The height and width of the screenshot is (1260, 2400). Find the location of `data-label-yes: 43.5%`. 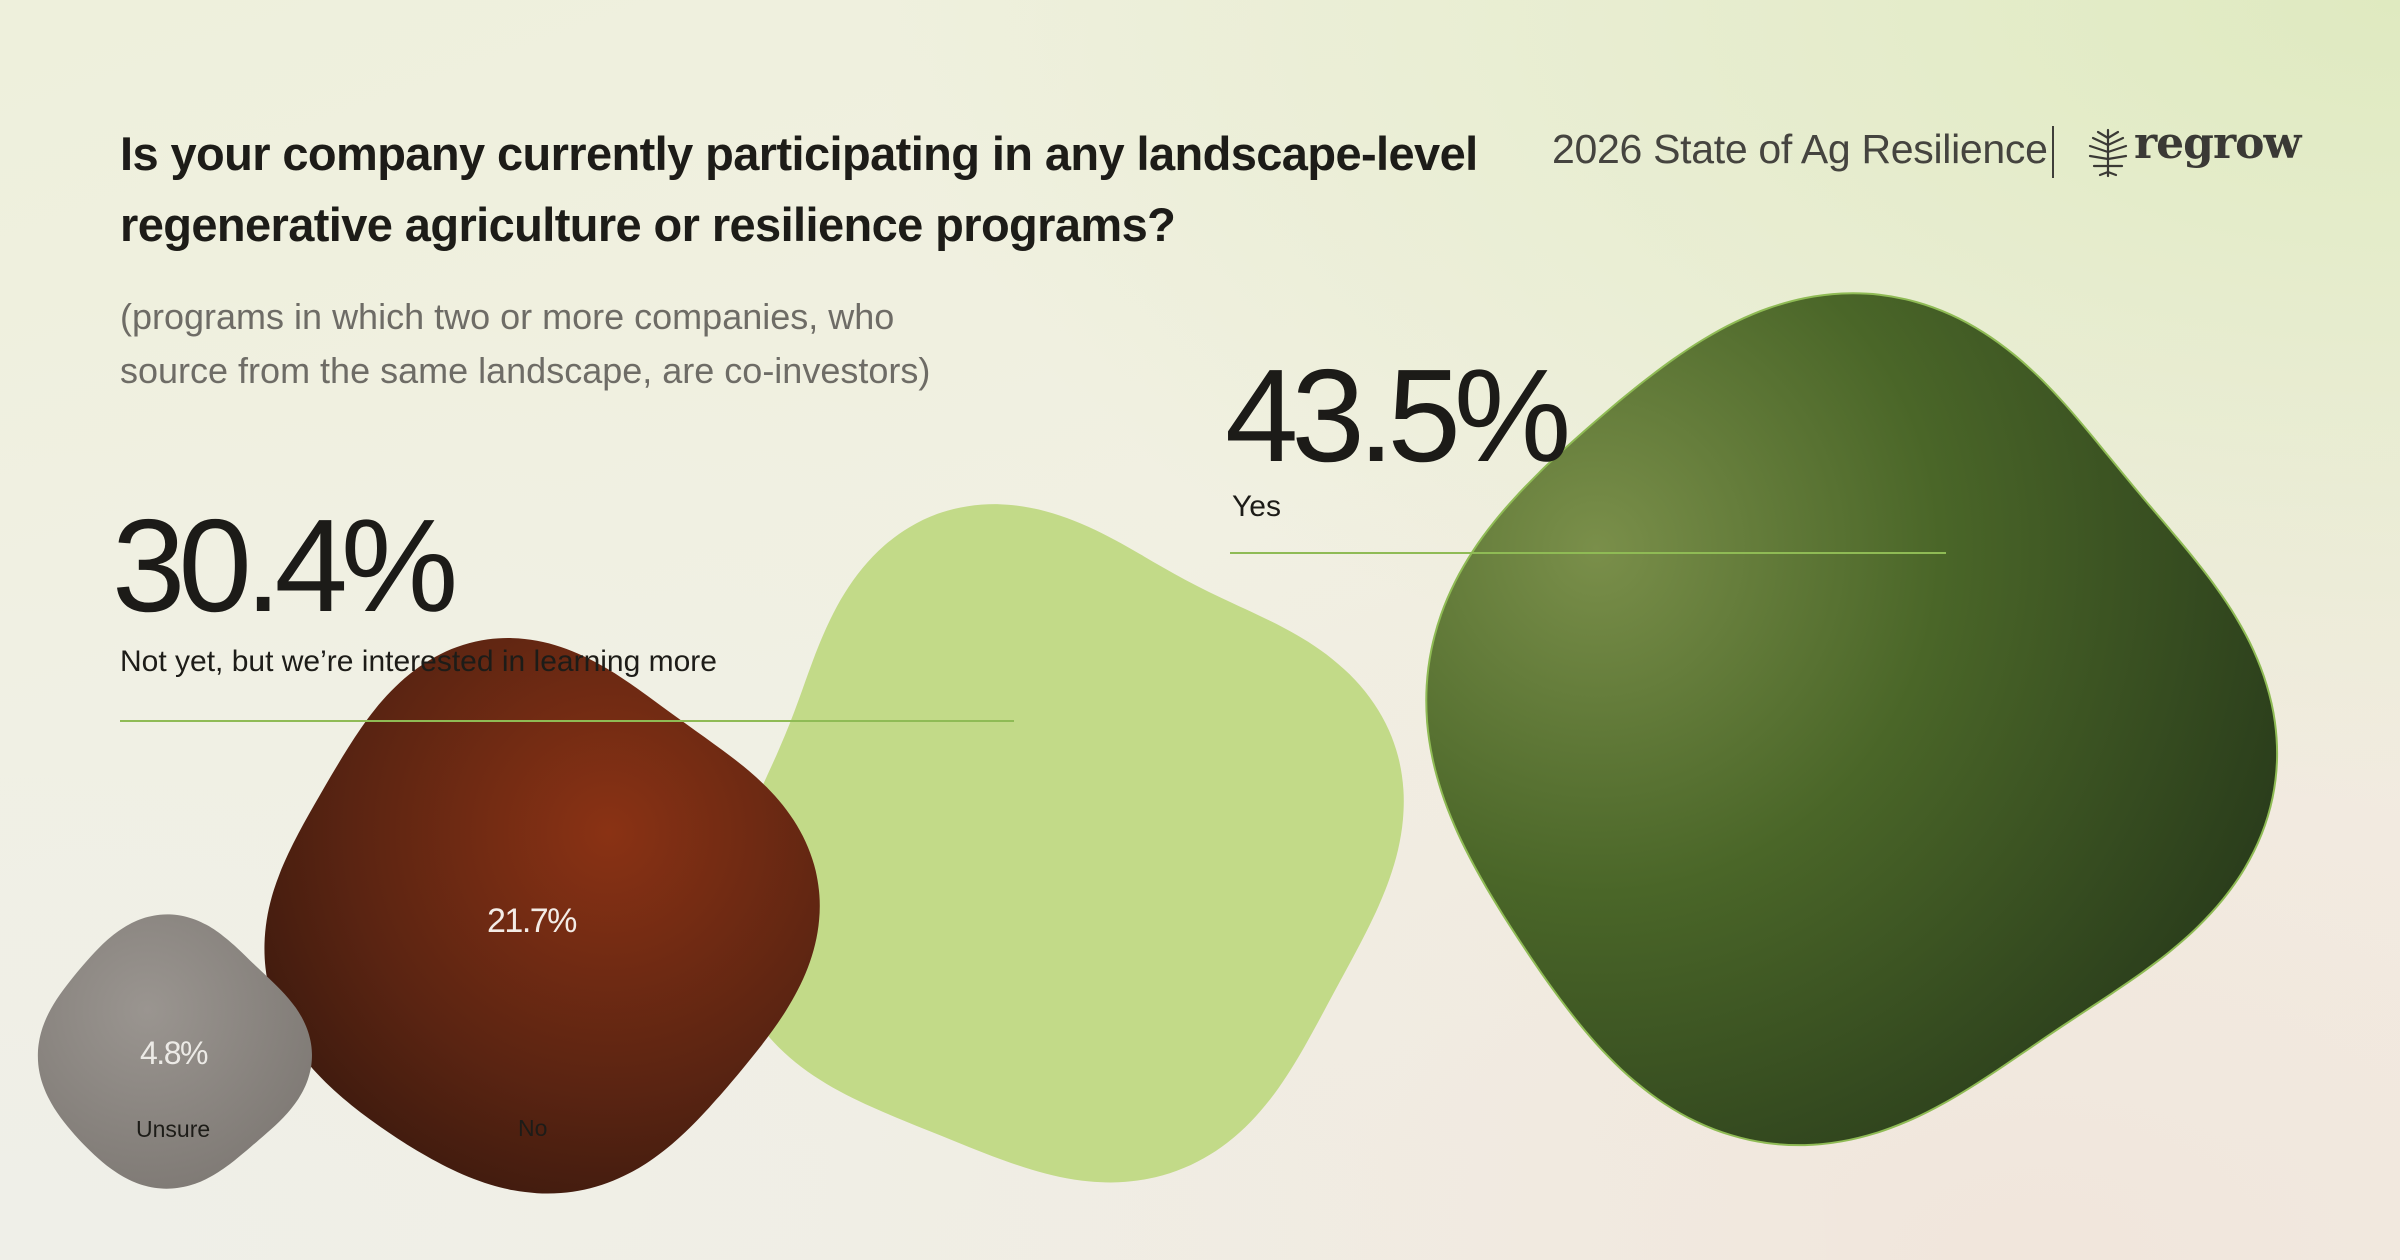

data-label-yes: 43.5% is located at coordinates (1398, 415).